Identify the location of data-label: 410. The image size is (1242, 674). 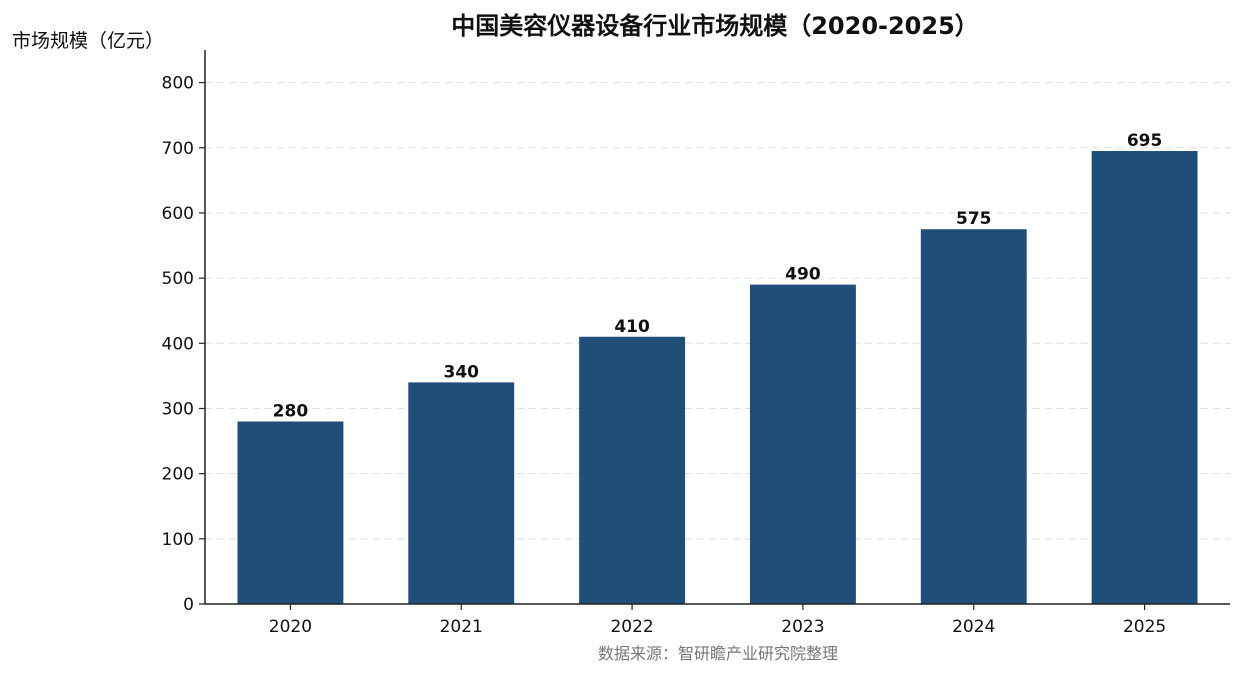
(632, 327).